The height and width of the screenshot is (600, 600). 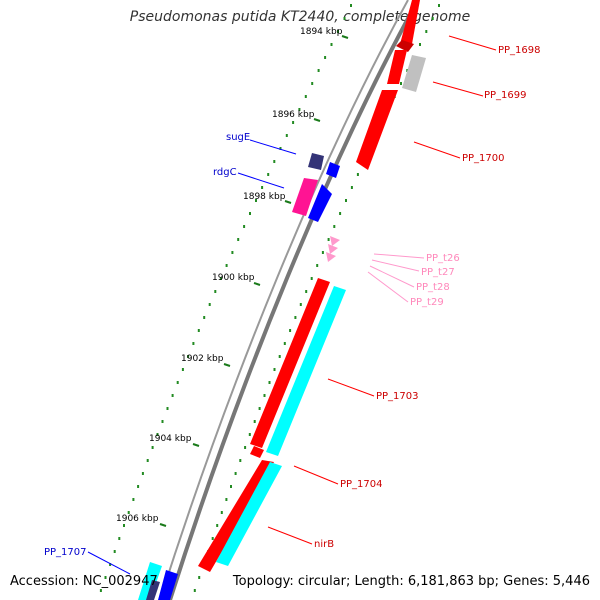 I want to click on feature-pp1699, so click(x=397, y=67).